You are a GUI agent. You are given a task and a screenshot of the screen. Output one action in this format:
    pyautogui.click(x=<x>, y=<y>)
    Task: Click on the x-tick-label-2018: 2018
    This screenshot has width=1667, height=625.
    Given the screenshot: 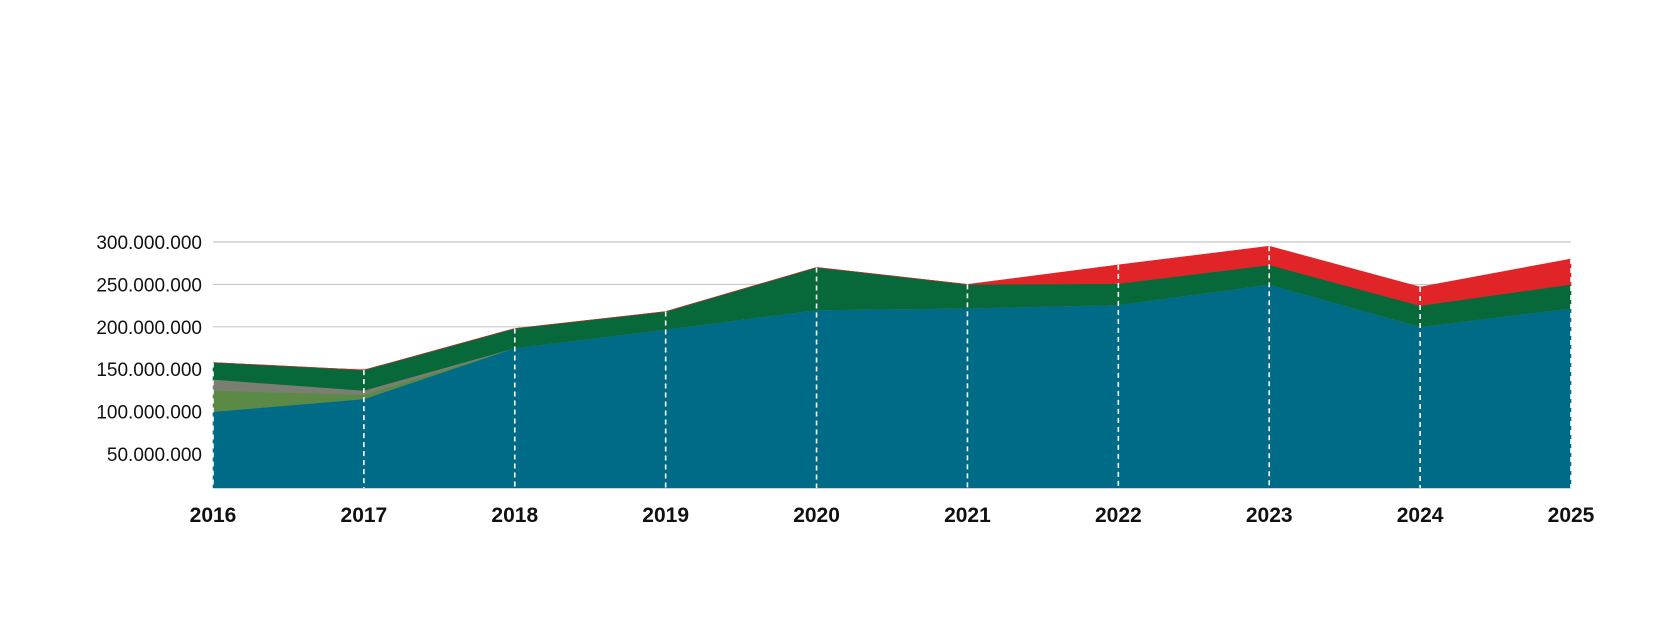 What is the action you would take?
    pyautogui.click(x=514, y=515)
    